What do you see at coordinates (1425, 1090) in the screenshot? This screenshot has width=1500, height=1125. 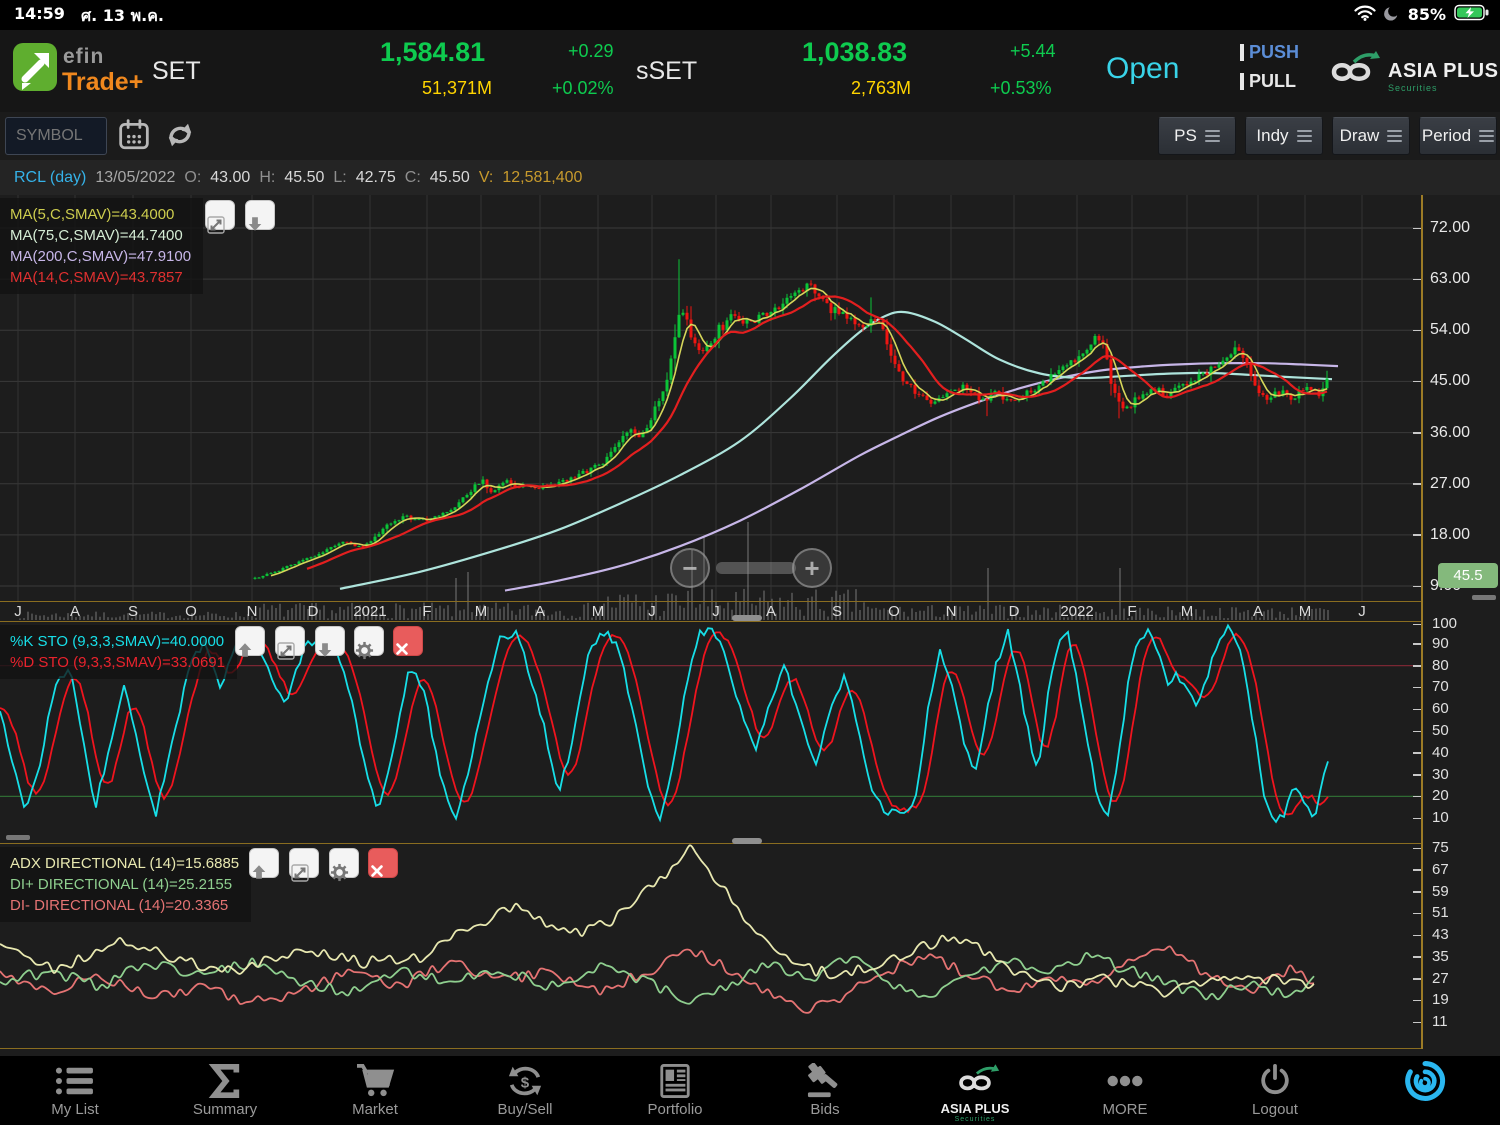 I see `nav-item-spiral` at bounding box center [1425, 1090].